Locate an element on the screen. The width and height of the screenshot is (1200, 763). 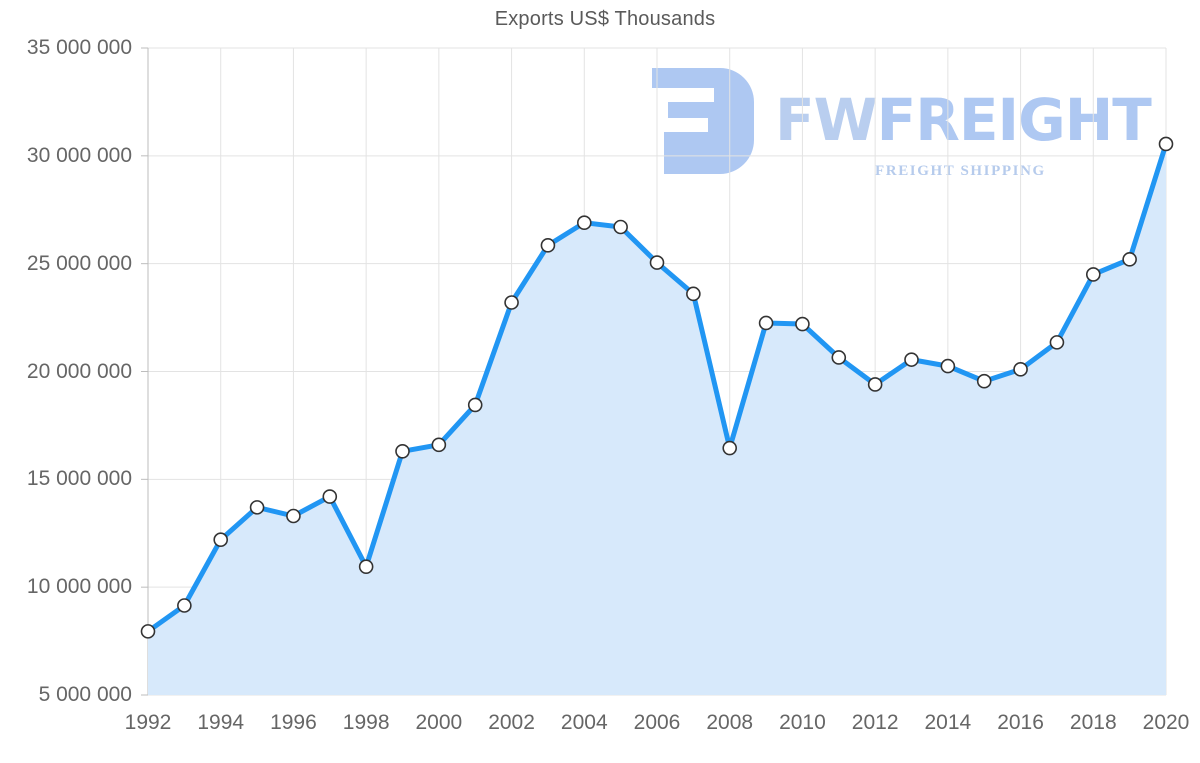
chart-title: Exports US$ Thousands is located at coordinates (600, 19).